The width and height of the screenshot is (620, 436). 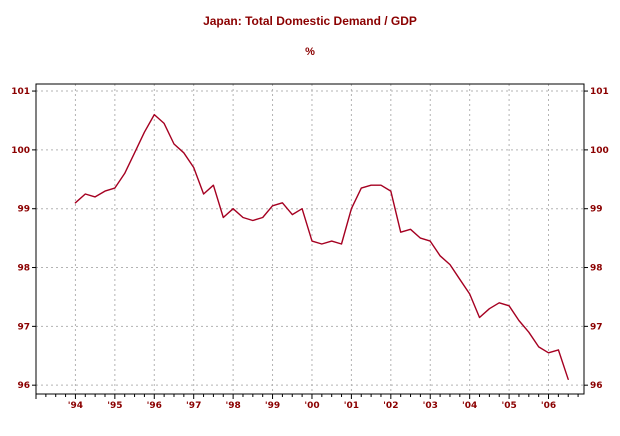 What do you see at coordinates (232, 406) in the screenshot?
I see `svg-text: '98` at bounding box center [232, 406].